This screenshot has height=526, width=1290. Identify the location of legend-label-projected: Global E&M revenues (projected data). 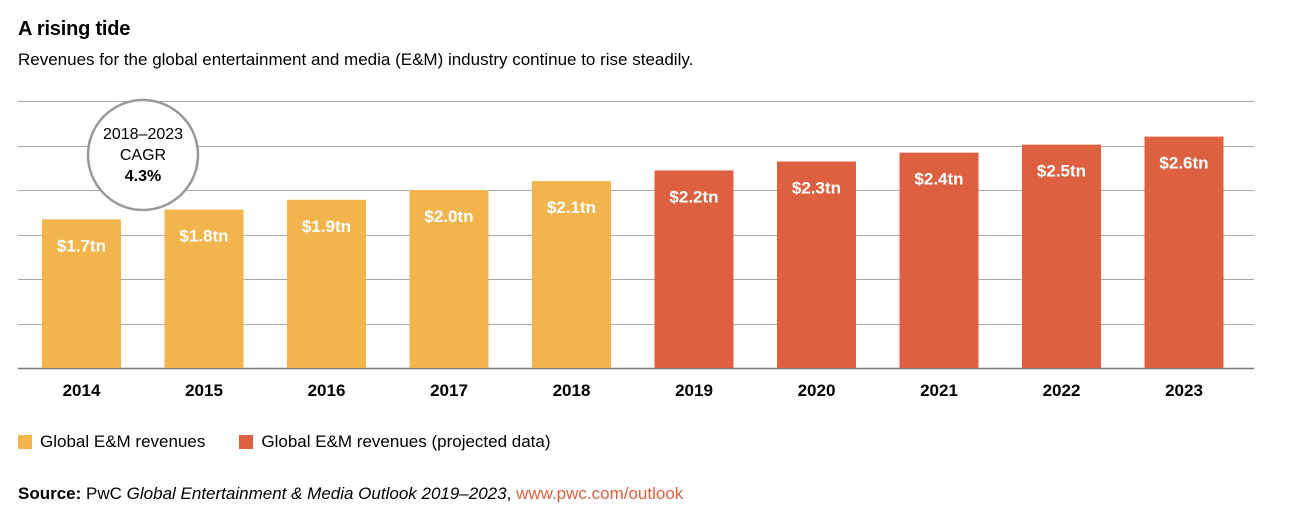
(406, 441).